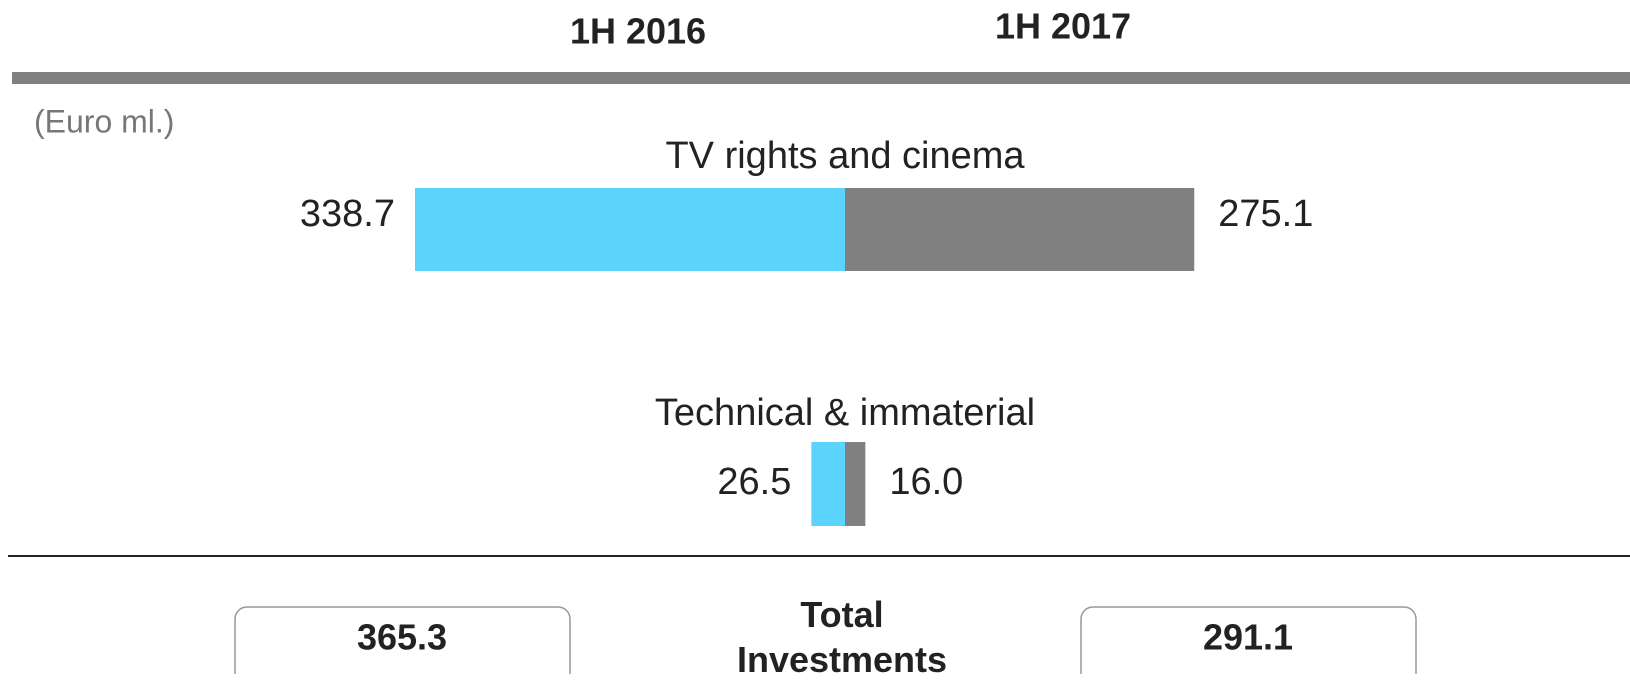 The width and height of the screenshot is (1630, 682). Describe the element at coordinates (1063, 26) in the screenshot. I see `series-header: 1H 2017` at that location.